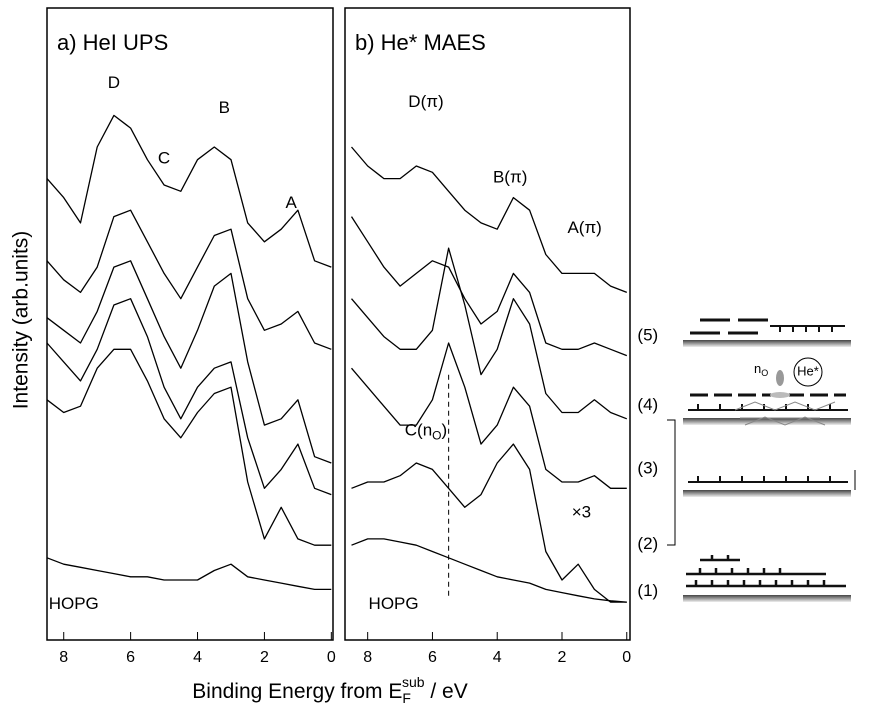 This screenshot has width=875, height=716. What do you see at coordinates (114, 82) in the screenshot?
I see `annotation: D` at bounding box center [114, 82].